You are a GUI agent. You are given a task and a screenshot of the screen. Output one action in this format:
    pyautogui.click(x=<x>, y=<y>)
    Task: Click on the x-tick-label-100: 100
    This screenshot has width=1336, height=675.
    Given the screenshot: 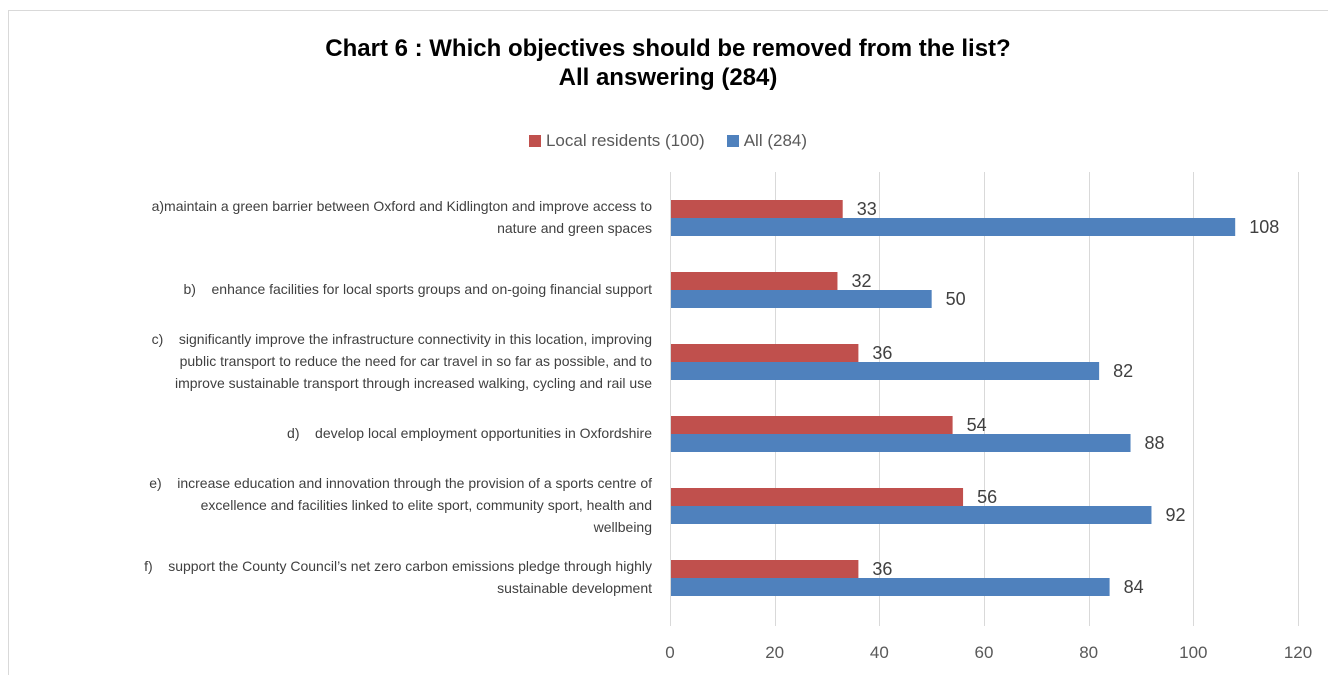 What is the action you would take?
    pyautogui.click(x=1193, y=652)
    